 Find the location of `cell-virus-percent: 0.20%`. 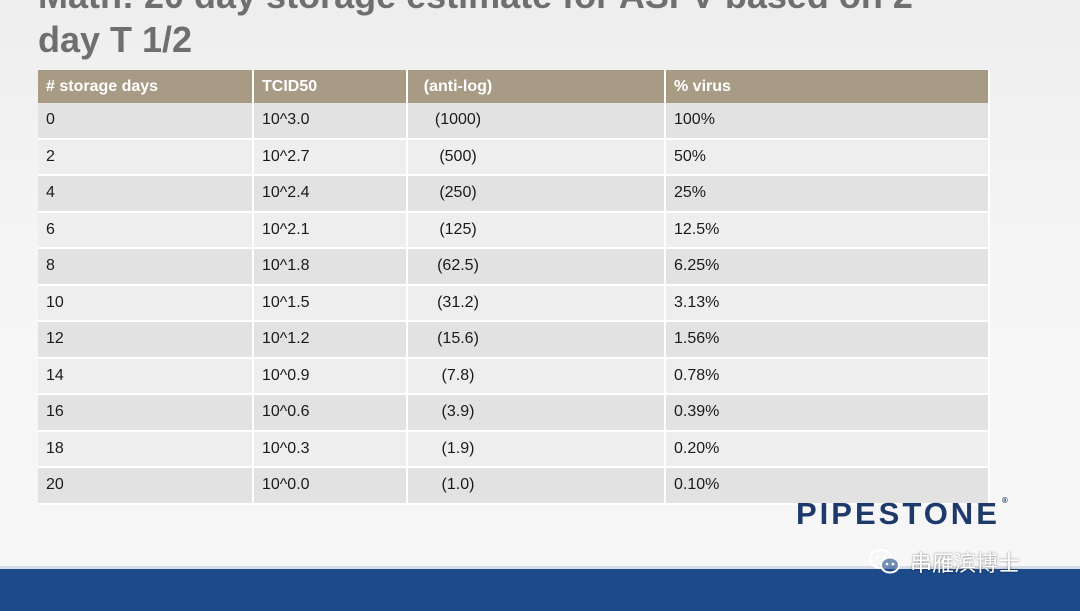

cell-virus-percent: 0.20% is located at coordinates (827, 449).